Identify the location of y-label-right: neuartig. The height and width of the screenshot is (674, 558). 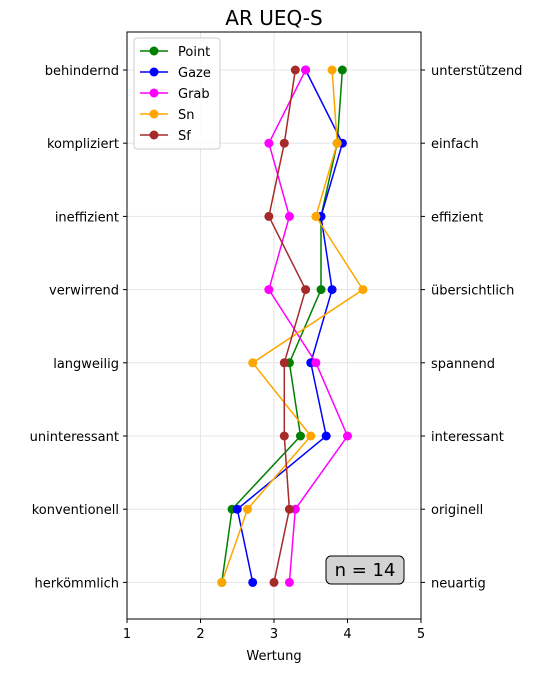
(458, 583).